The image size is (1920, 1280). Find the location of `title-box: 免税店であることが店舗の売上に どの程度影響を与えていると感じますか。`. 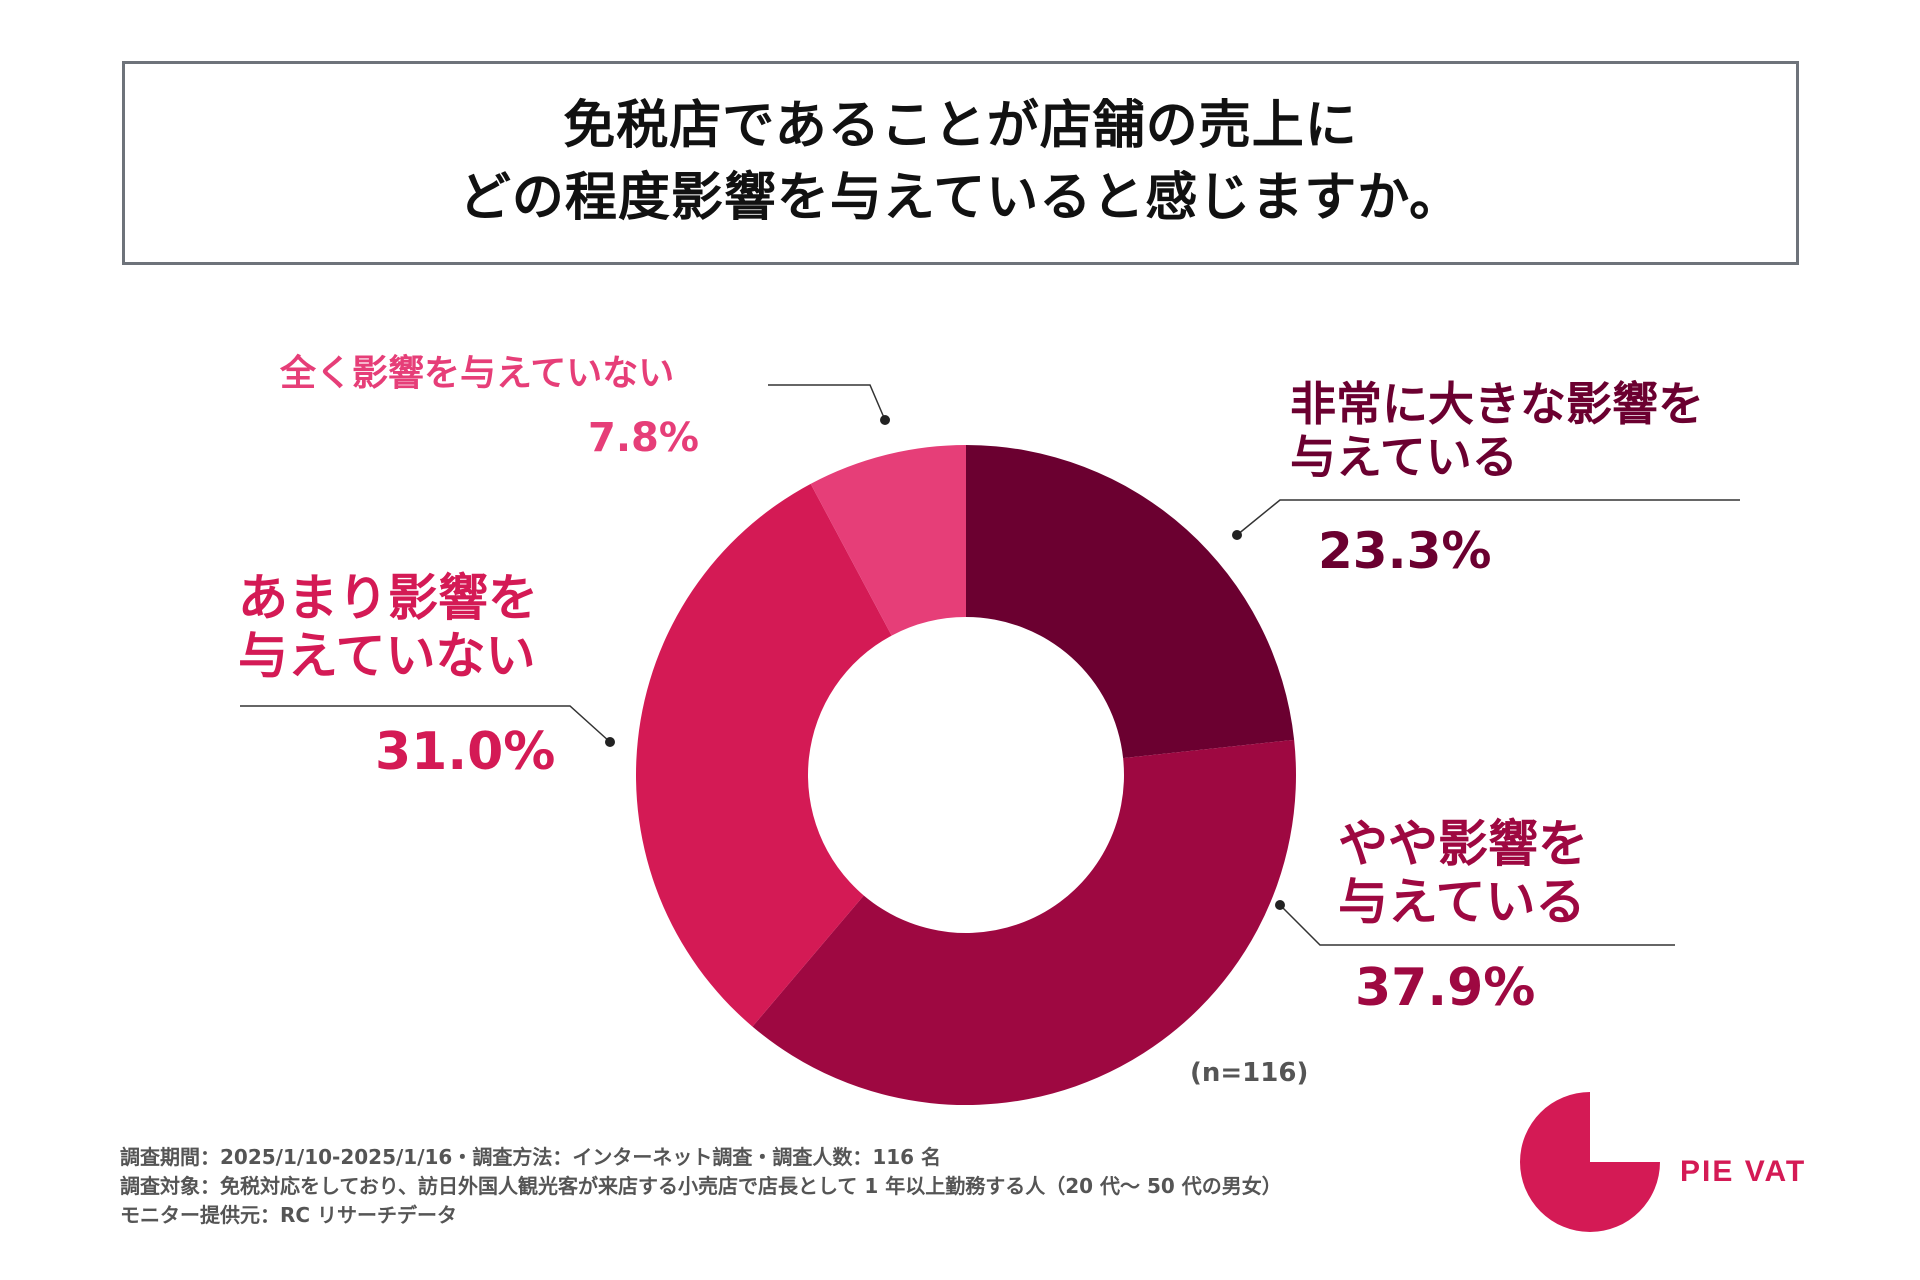

title-box: 免税店であることが店舗の売上に どの程度影響を与えていると感じますか。 is located at coordinates (960, 163).